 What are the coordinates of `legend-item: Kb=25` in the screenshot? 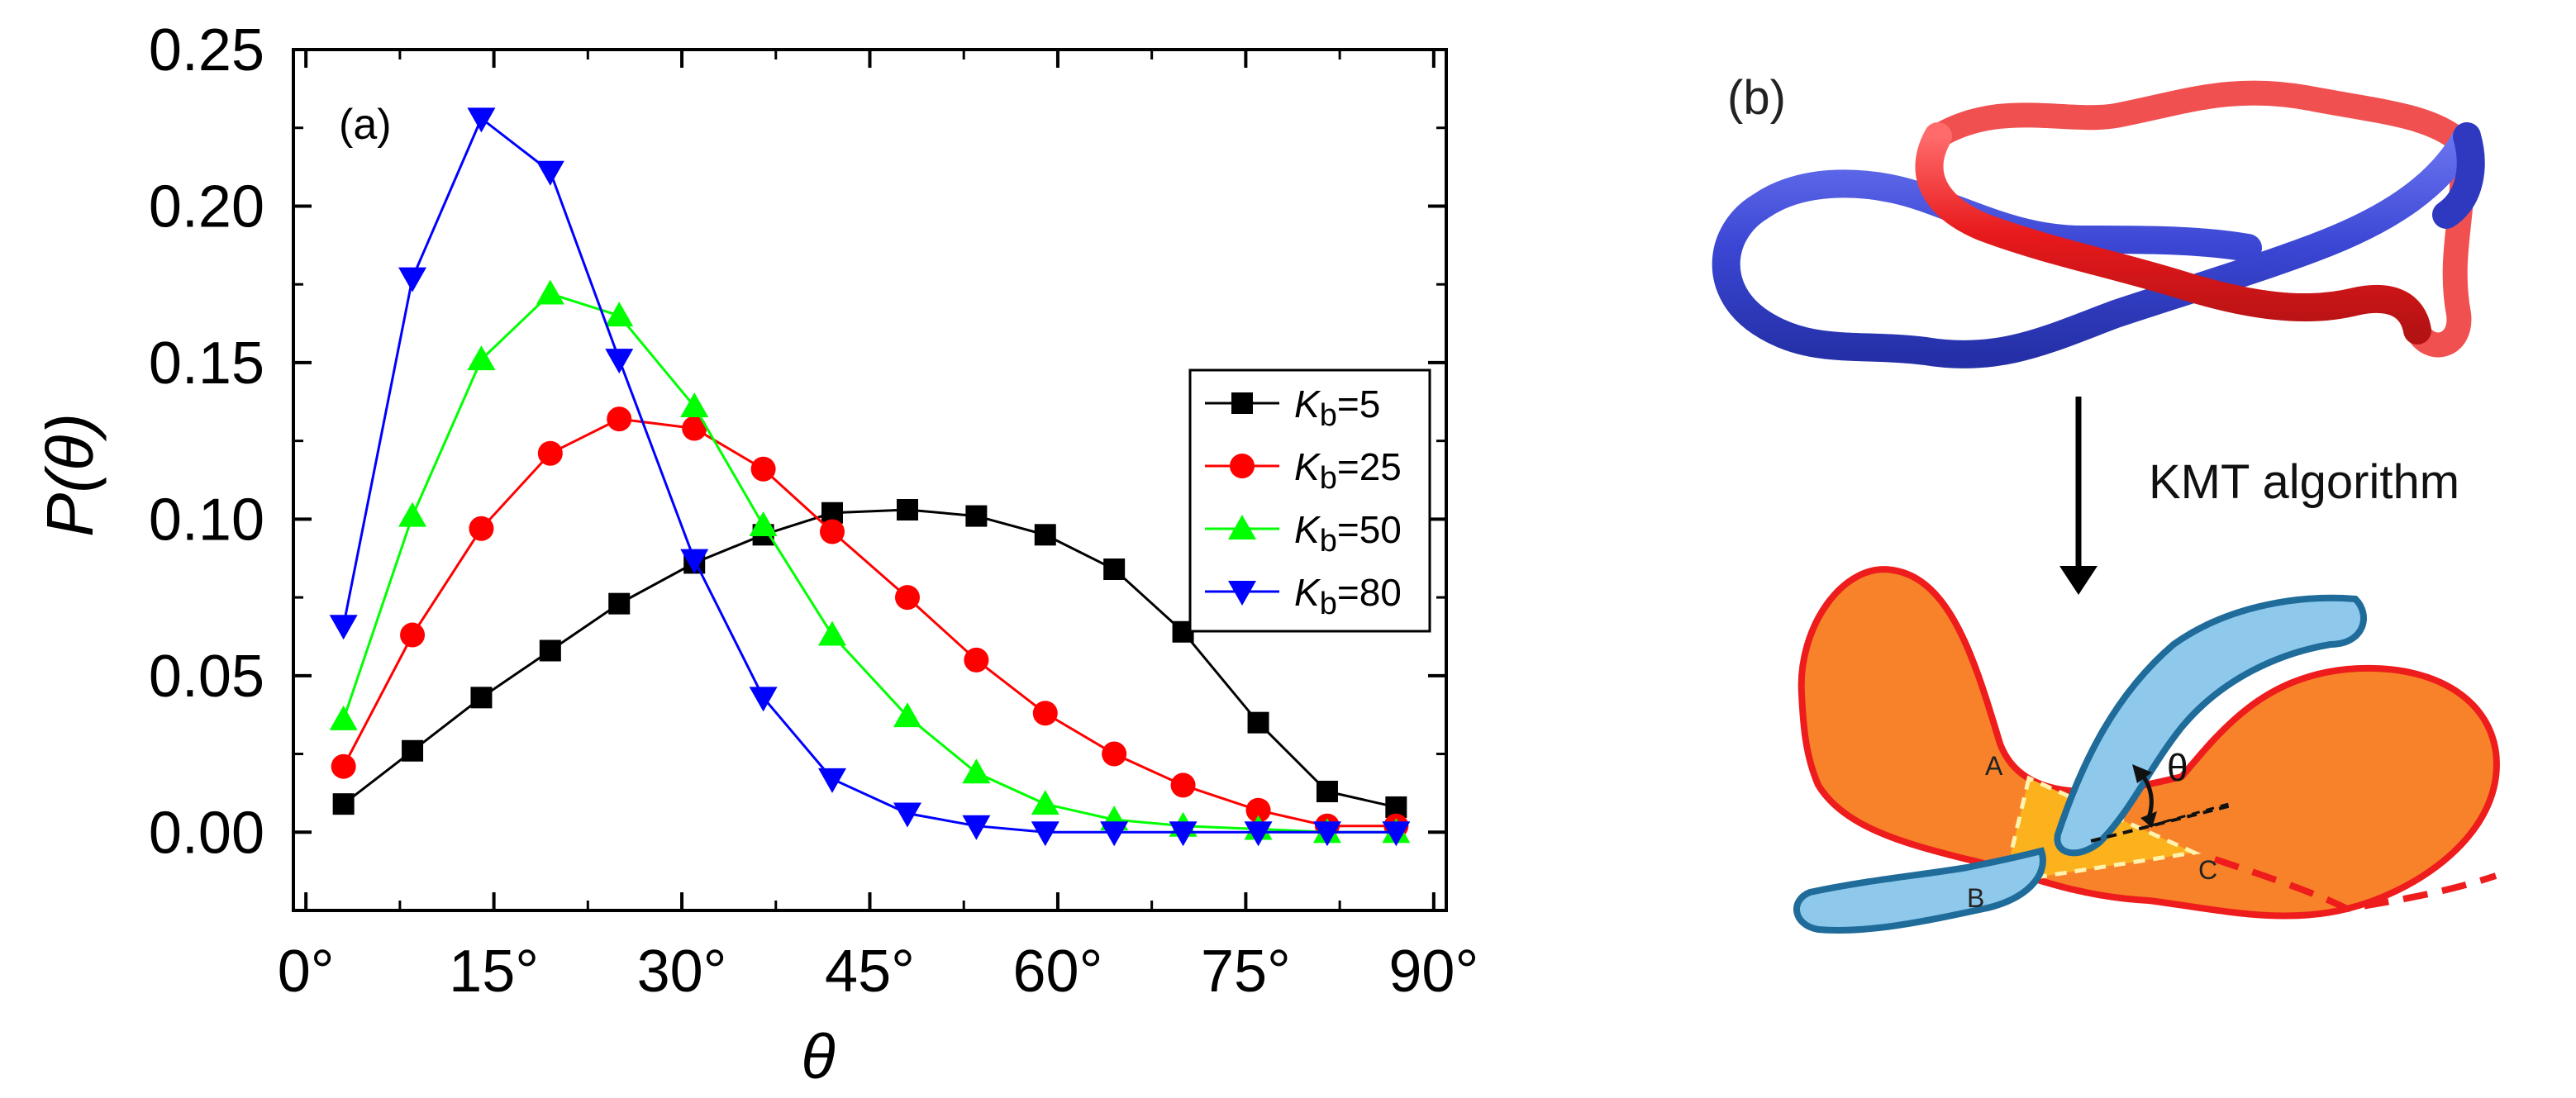 It's located at (1304, 470).